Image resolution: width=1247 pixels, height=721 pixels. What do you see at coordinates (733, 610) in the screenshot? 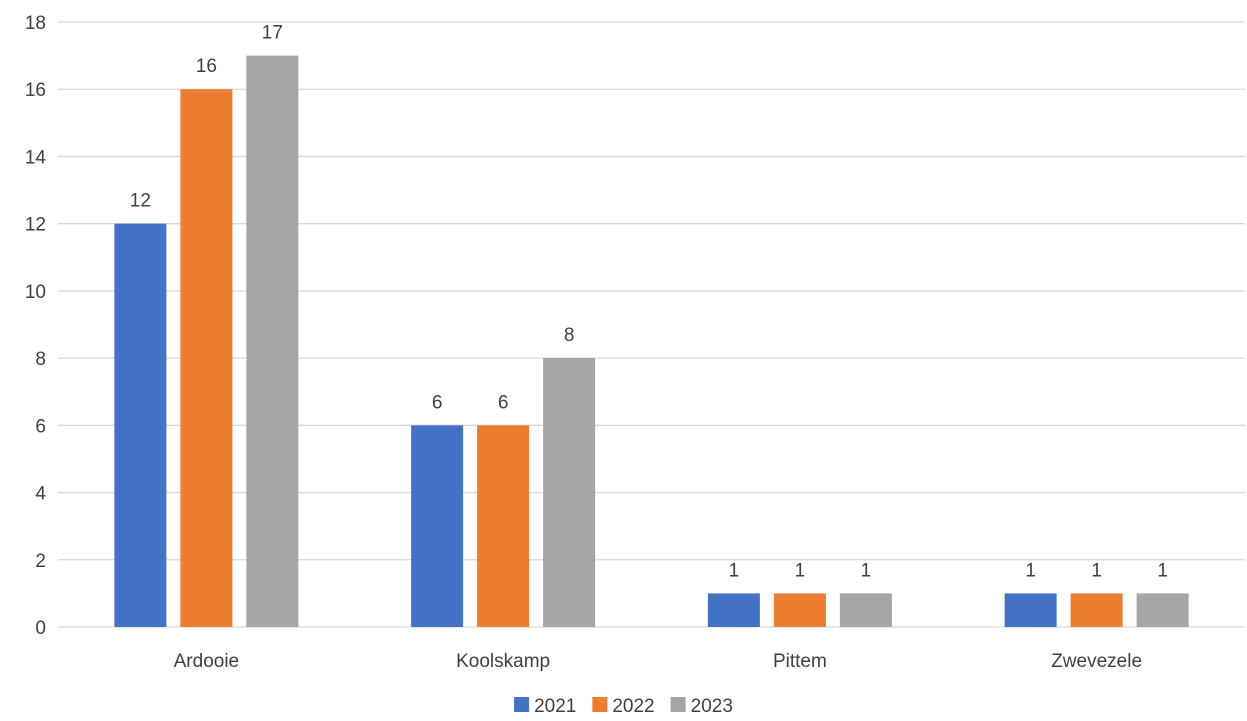
I see `bar-pittem-2021` at bounding box center [733, 610].